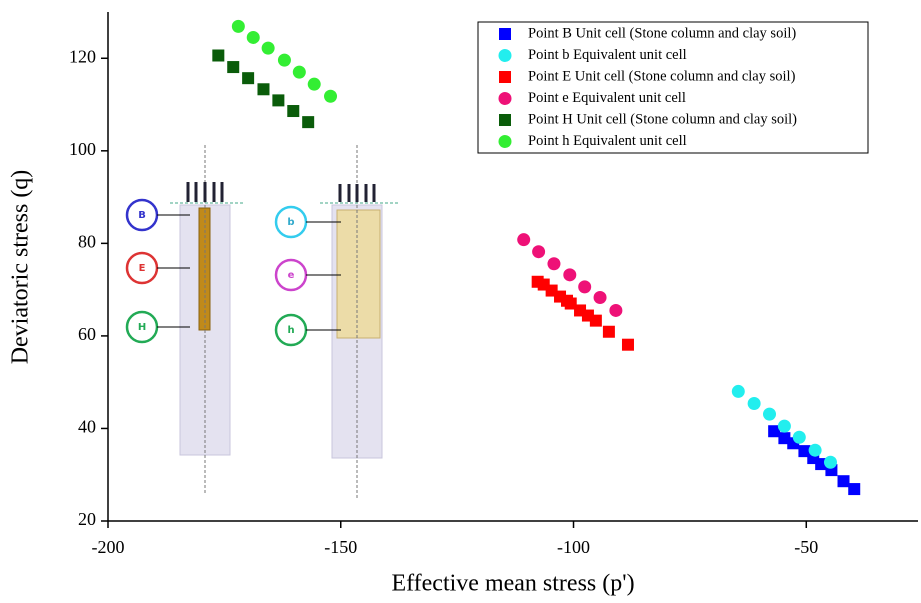  Describe the element at coordinates (82, 149) in the screenshot. I see `y-tick-label: 100` at that location.